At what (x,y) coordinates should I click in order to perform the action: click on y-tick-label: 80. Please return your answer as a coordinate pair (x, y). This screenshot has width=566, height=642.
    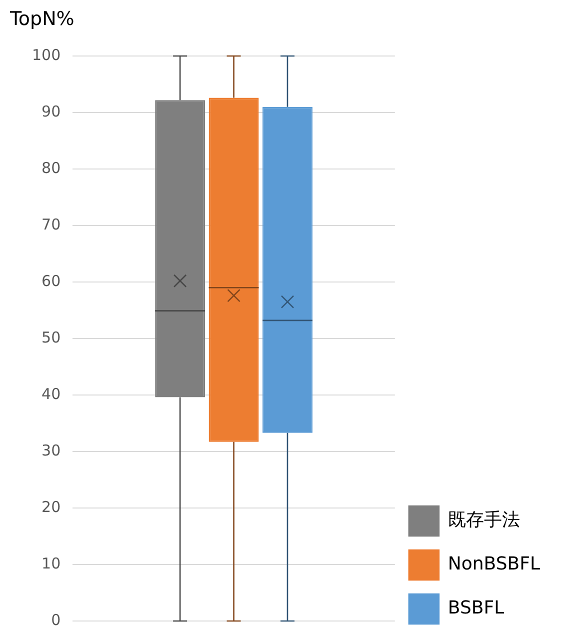
    Looking at the image, I should click on (51, 167).